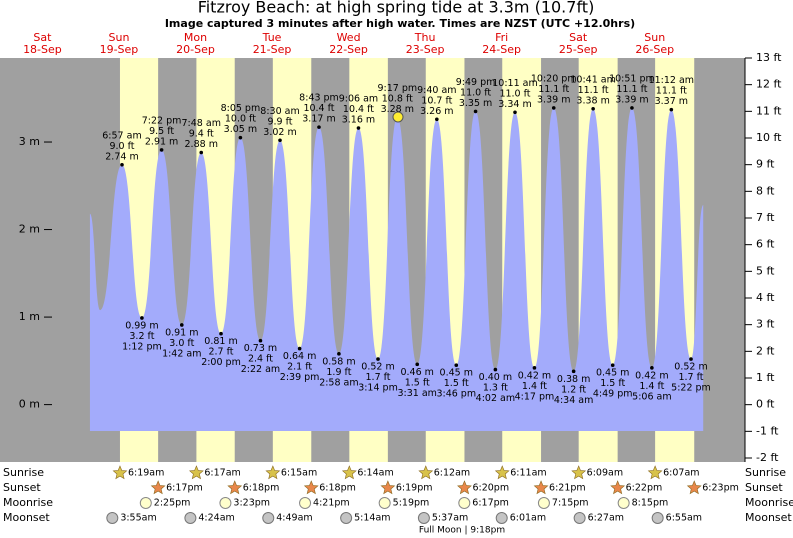 This screenshot has height=538, width=793. Describe the element at coordinates (631, 99) in the screenshot. I see `tide-label: 3.39 m` at that location.